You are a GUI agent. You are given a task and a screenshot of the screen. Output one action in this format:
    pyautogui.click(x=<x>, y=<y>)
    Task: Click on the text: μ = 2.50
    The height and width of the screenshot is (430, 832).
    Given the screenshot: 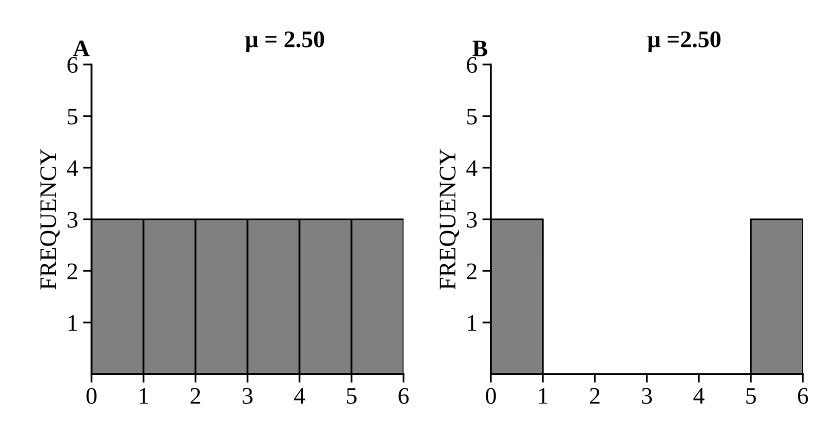 What is the action you would take?
    pyautogui.click(x=284, y=41)
    